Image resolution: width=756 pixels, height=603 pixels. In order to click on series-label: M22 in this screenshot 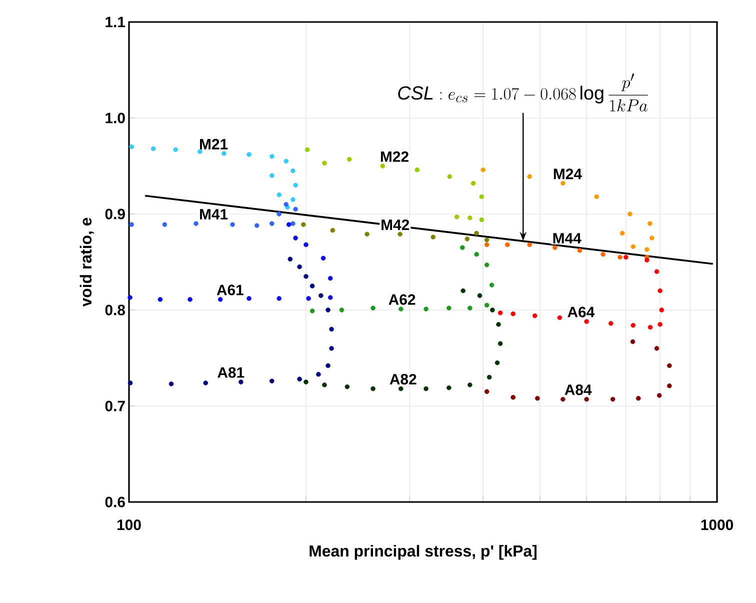, I will do `click(394, 156)`.